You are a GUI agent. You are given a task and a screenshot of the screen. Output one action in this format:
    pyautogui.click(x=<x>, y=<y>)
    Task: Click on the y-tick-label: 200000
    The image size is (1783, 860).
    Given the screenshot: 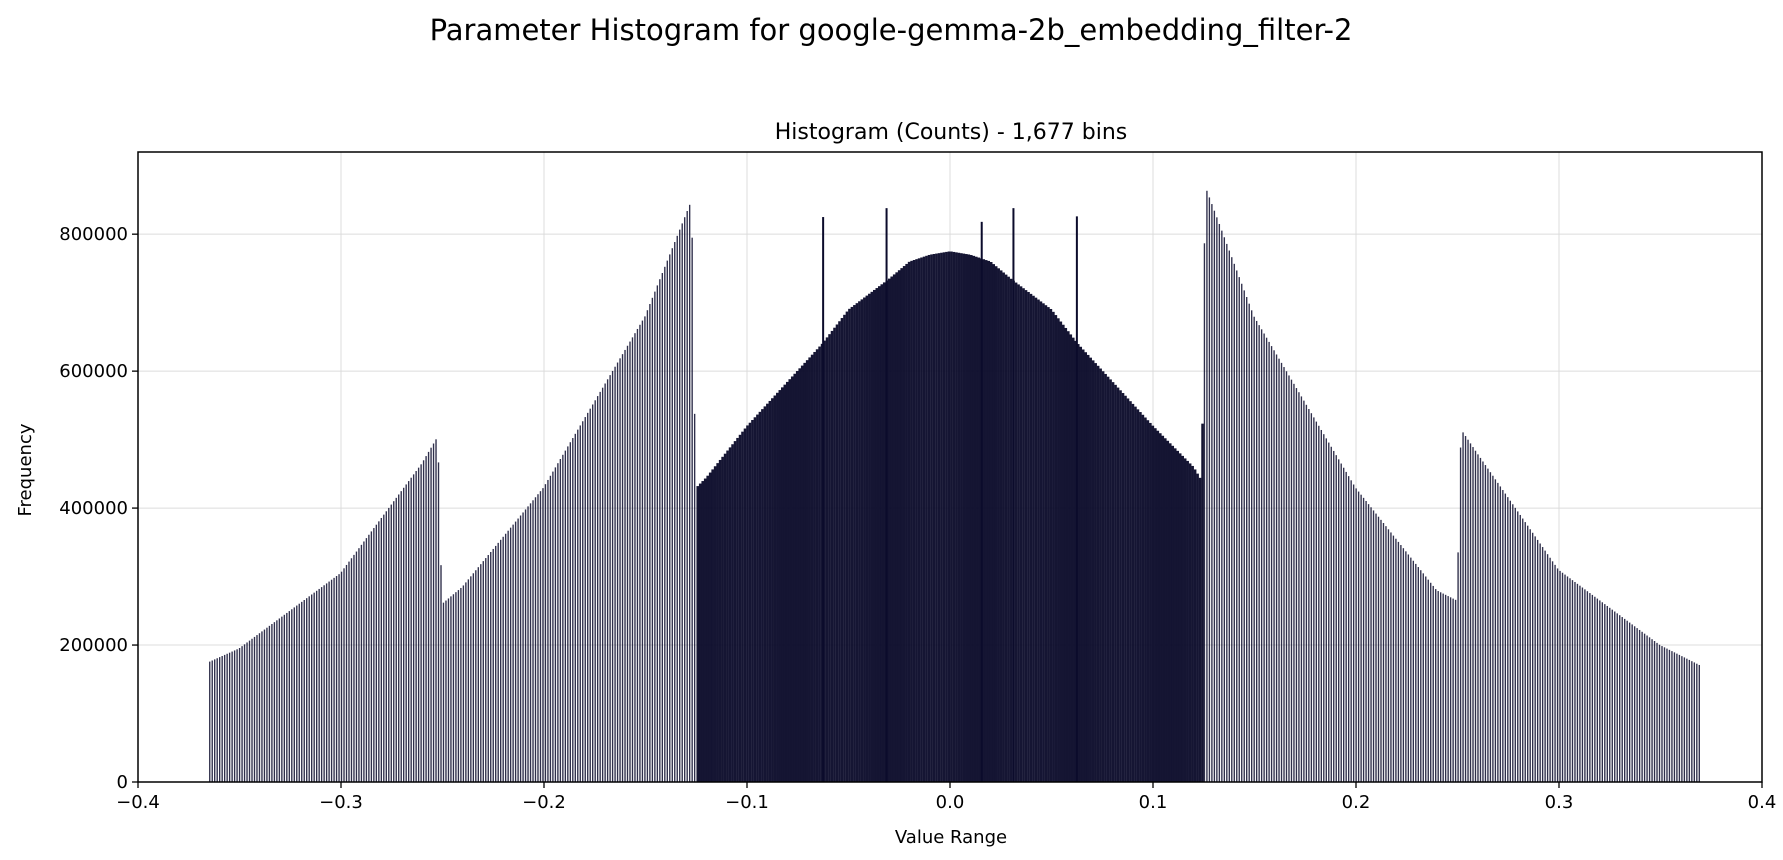 What is the action you would take?
    pyautogui.click(x=93, y=645)
    